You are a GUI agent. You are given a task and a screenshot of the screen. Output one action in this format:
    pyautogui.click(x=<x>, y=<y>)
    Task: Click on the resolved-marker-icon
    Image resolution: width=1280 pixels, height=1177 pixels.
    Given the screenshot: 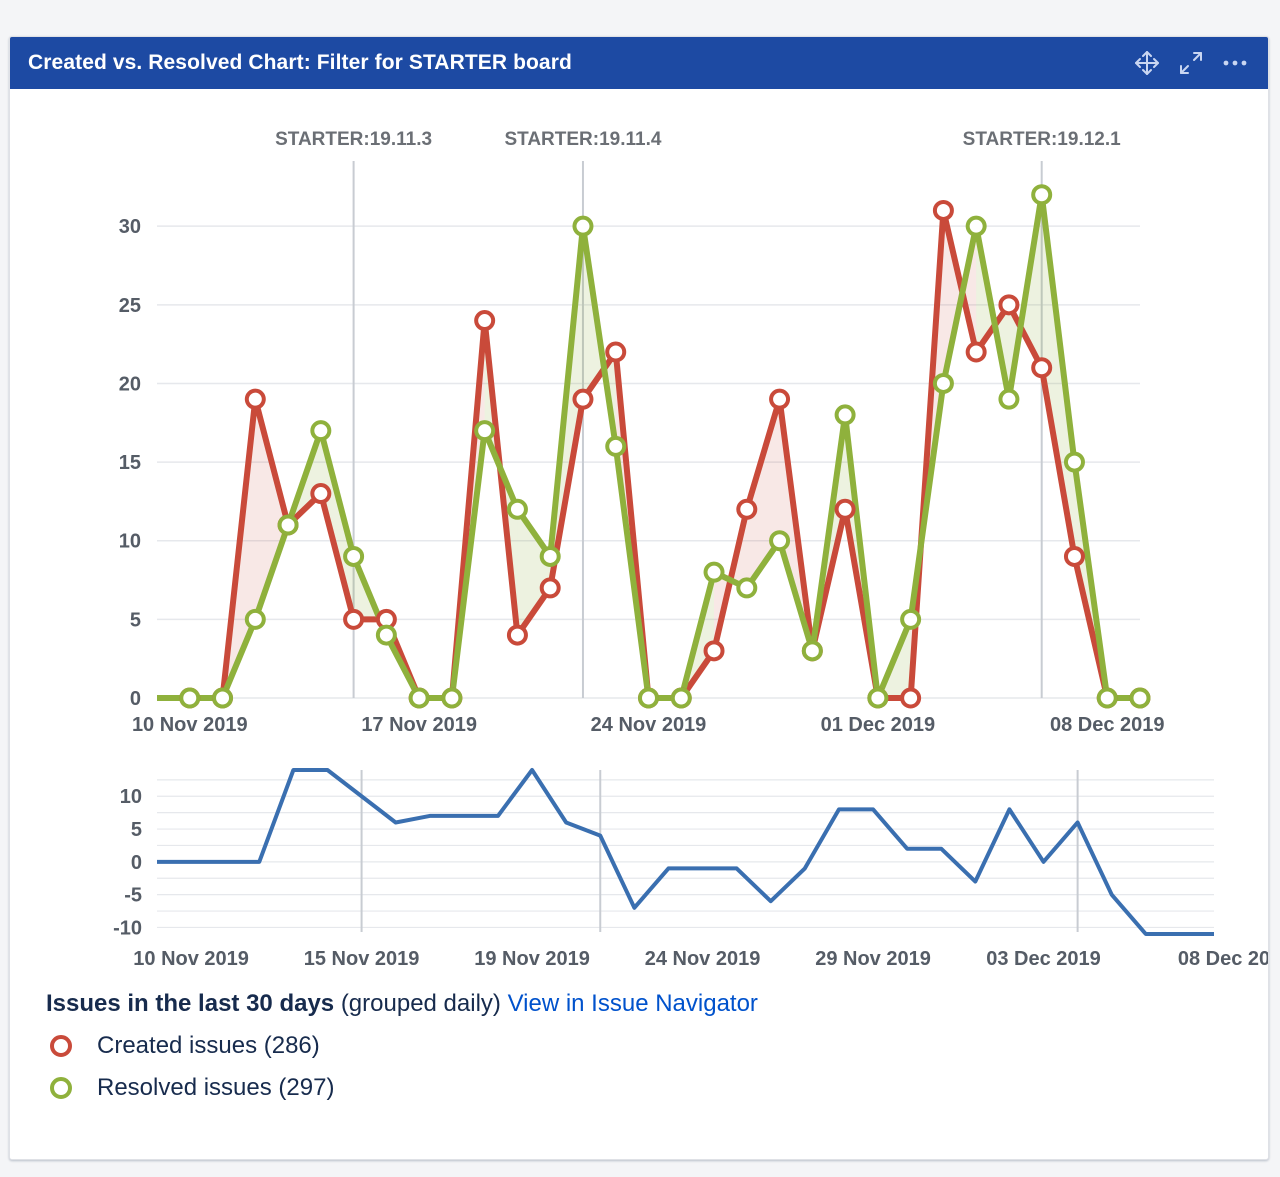 What is the action you would take?
    pyautogui.click(x=61, y=1088)
    